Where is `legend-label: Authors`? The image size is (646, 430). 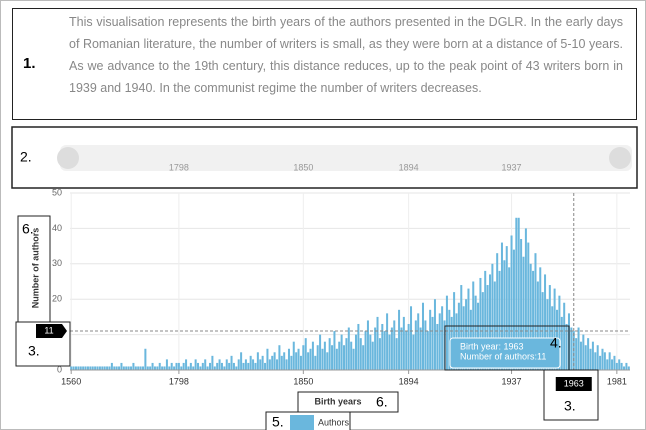 legend-label: Authors is located at coordinates (334, 422).